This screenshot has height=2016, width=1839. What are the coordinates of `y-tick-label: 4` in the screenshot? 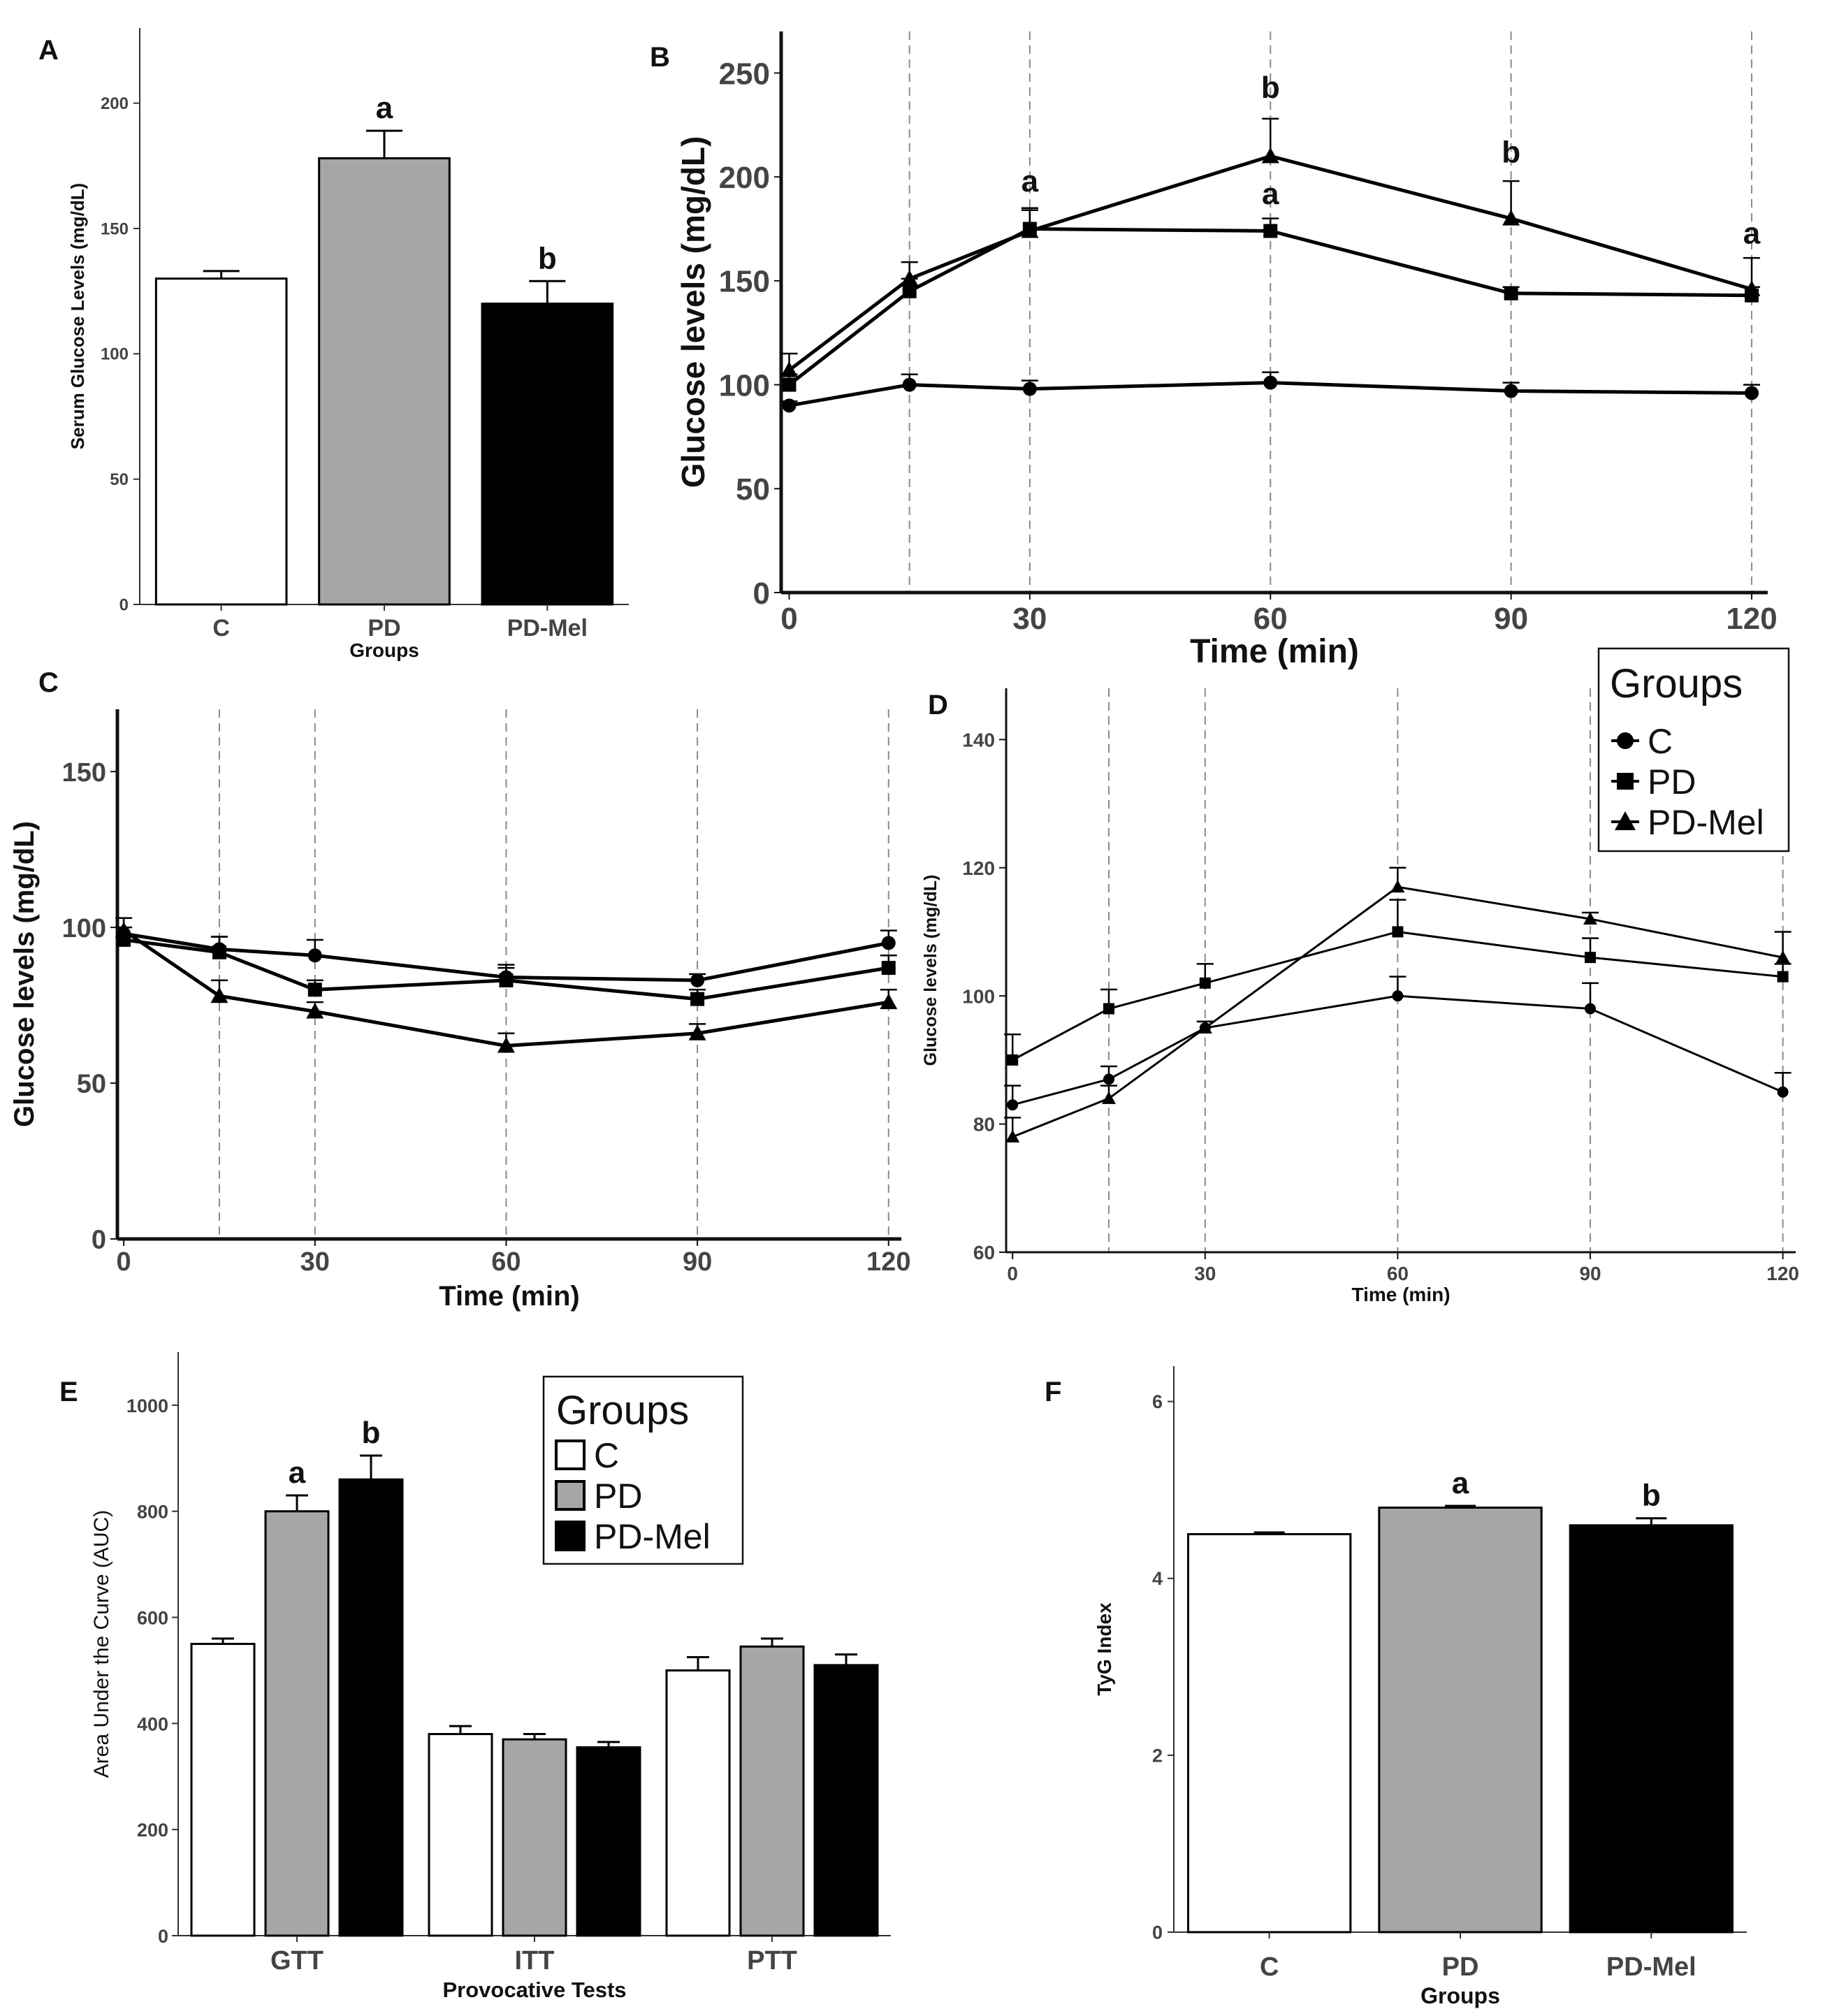 It's located at (1157, 1578).